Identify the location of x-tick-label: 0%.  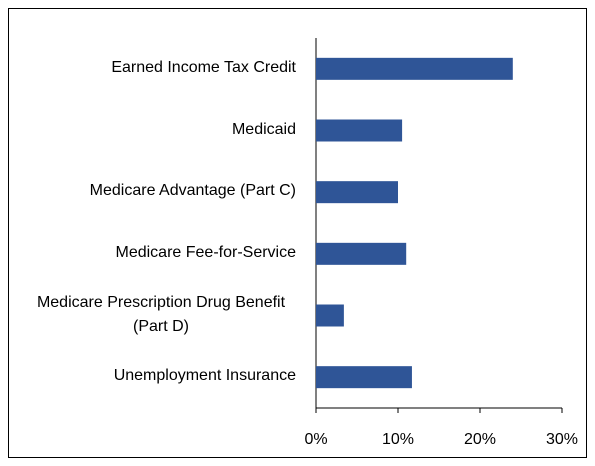
(315, 439).